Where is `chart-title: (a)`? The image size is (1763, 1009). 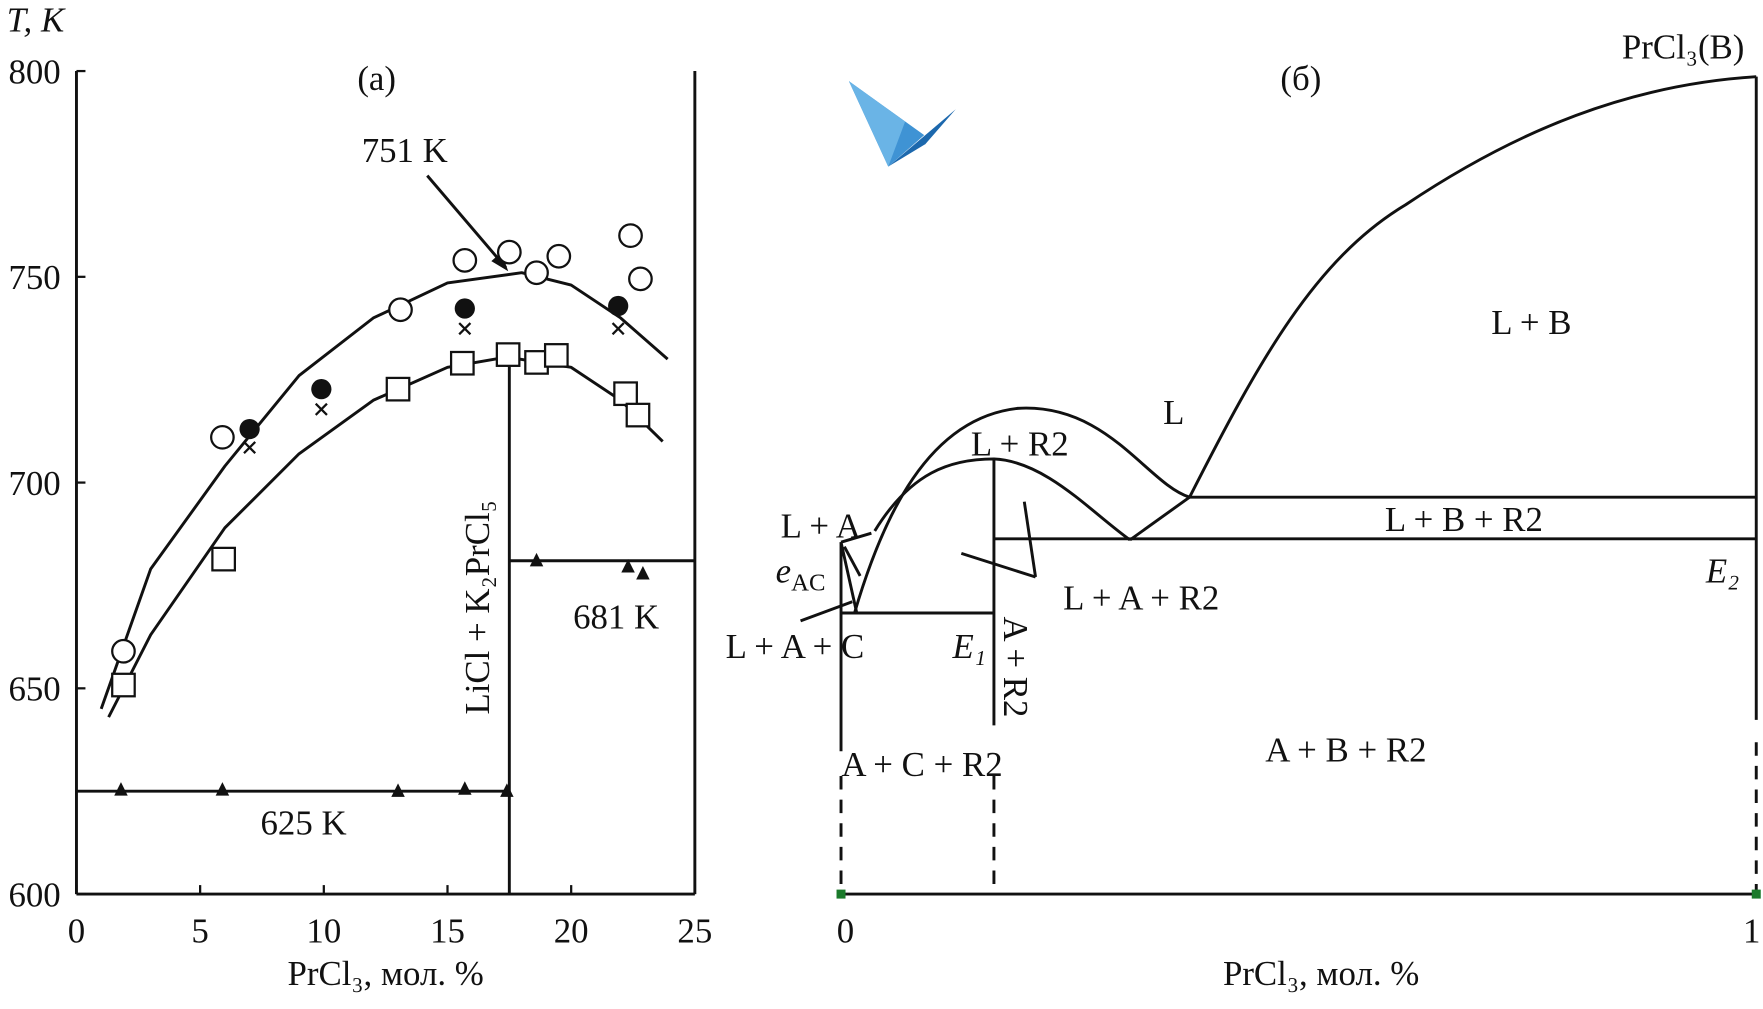 chart-title: (a) is located at coordinates (376, 78).